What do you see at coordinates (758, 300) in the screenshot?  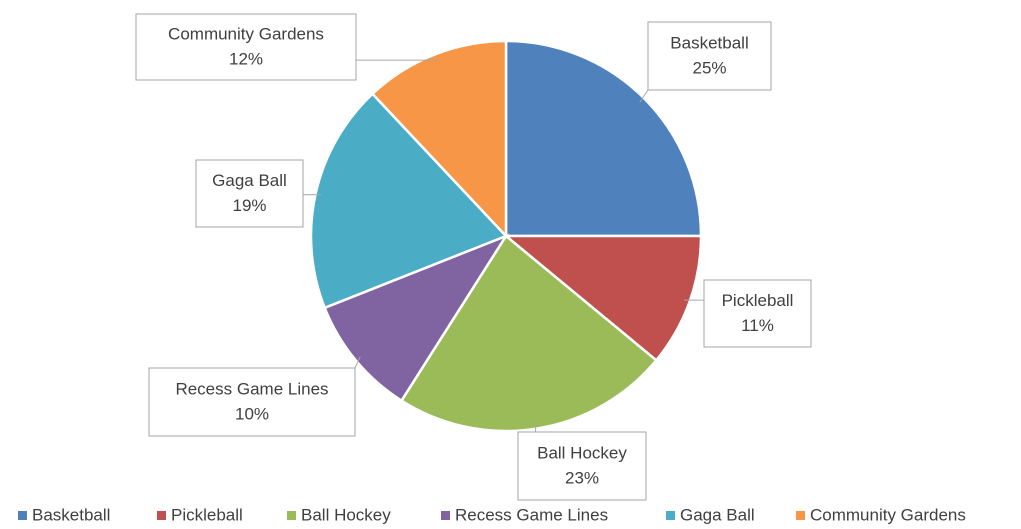 I see `data-label-name: Pickleball` at bounding box center [758, 300].